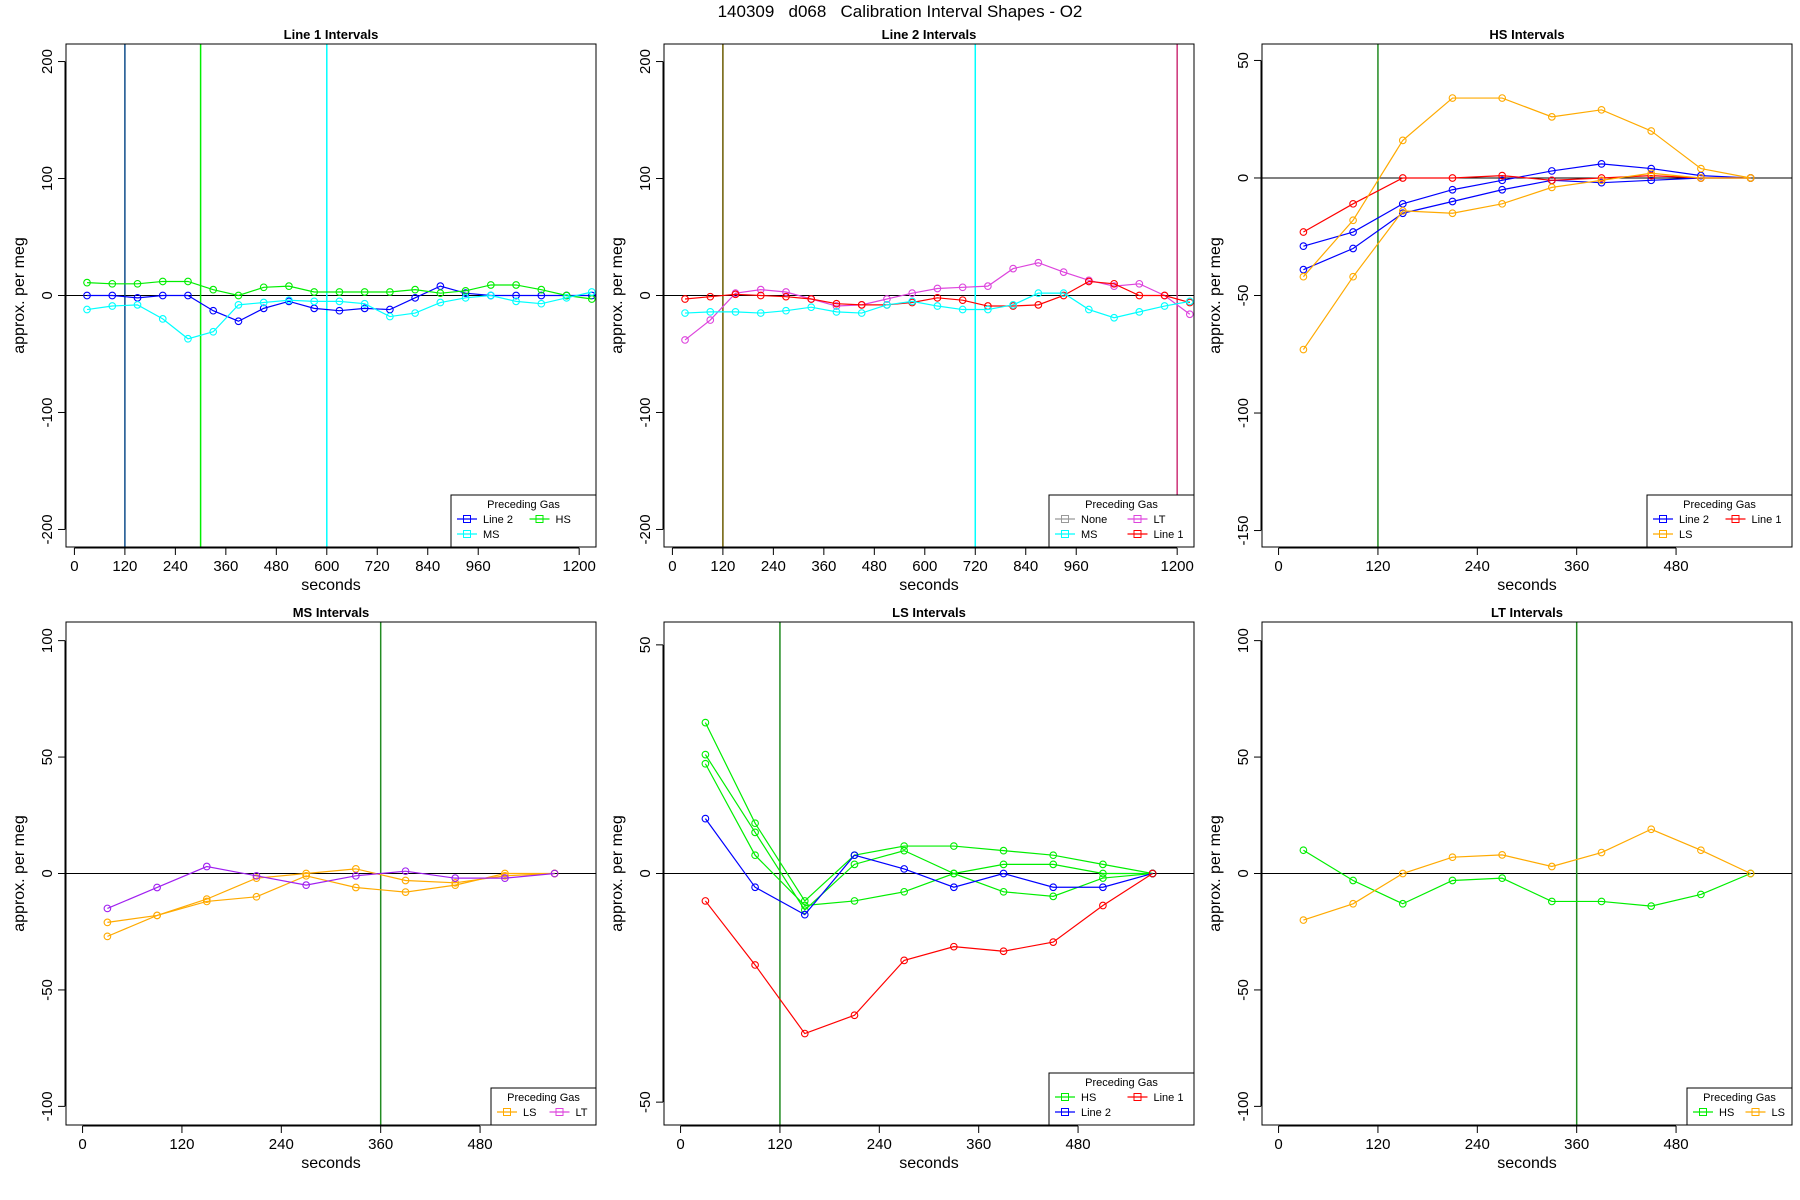 The width and height of the screenshot is (1800, 1200). Describe the element at coordinates (1278, 566) in the screenshot. I see `x-tick-label: 0` at that location.